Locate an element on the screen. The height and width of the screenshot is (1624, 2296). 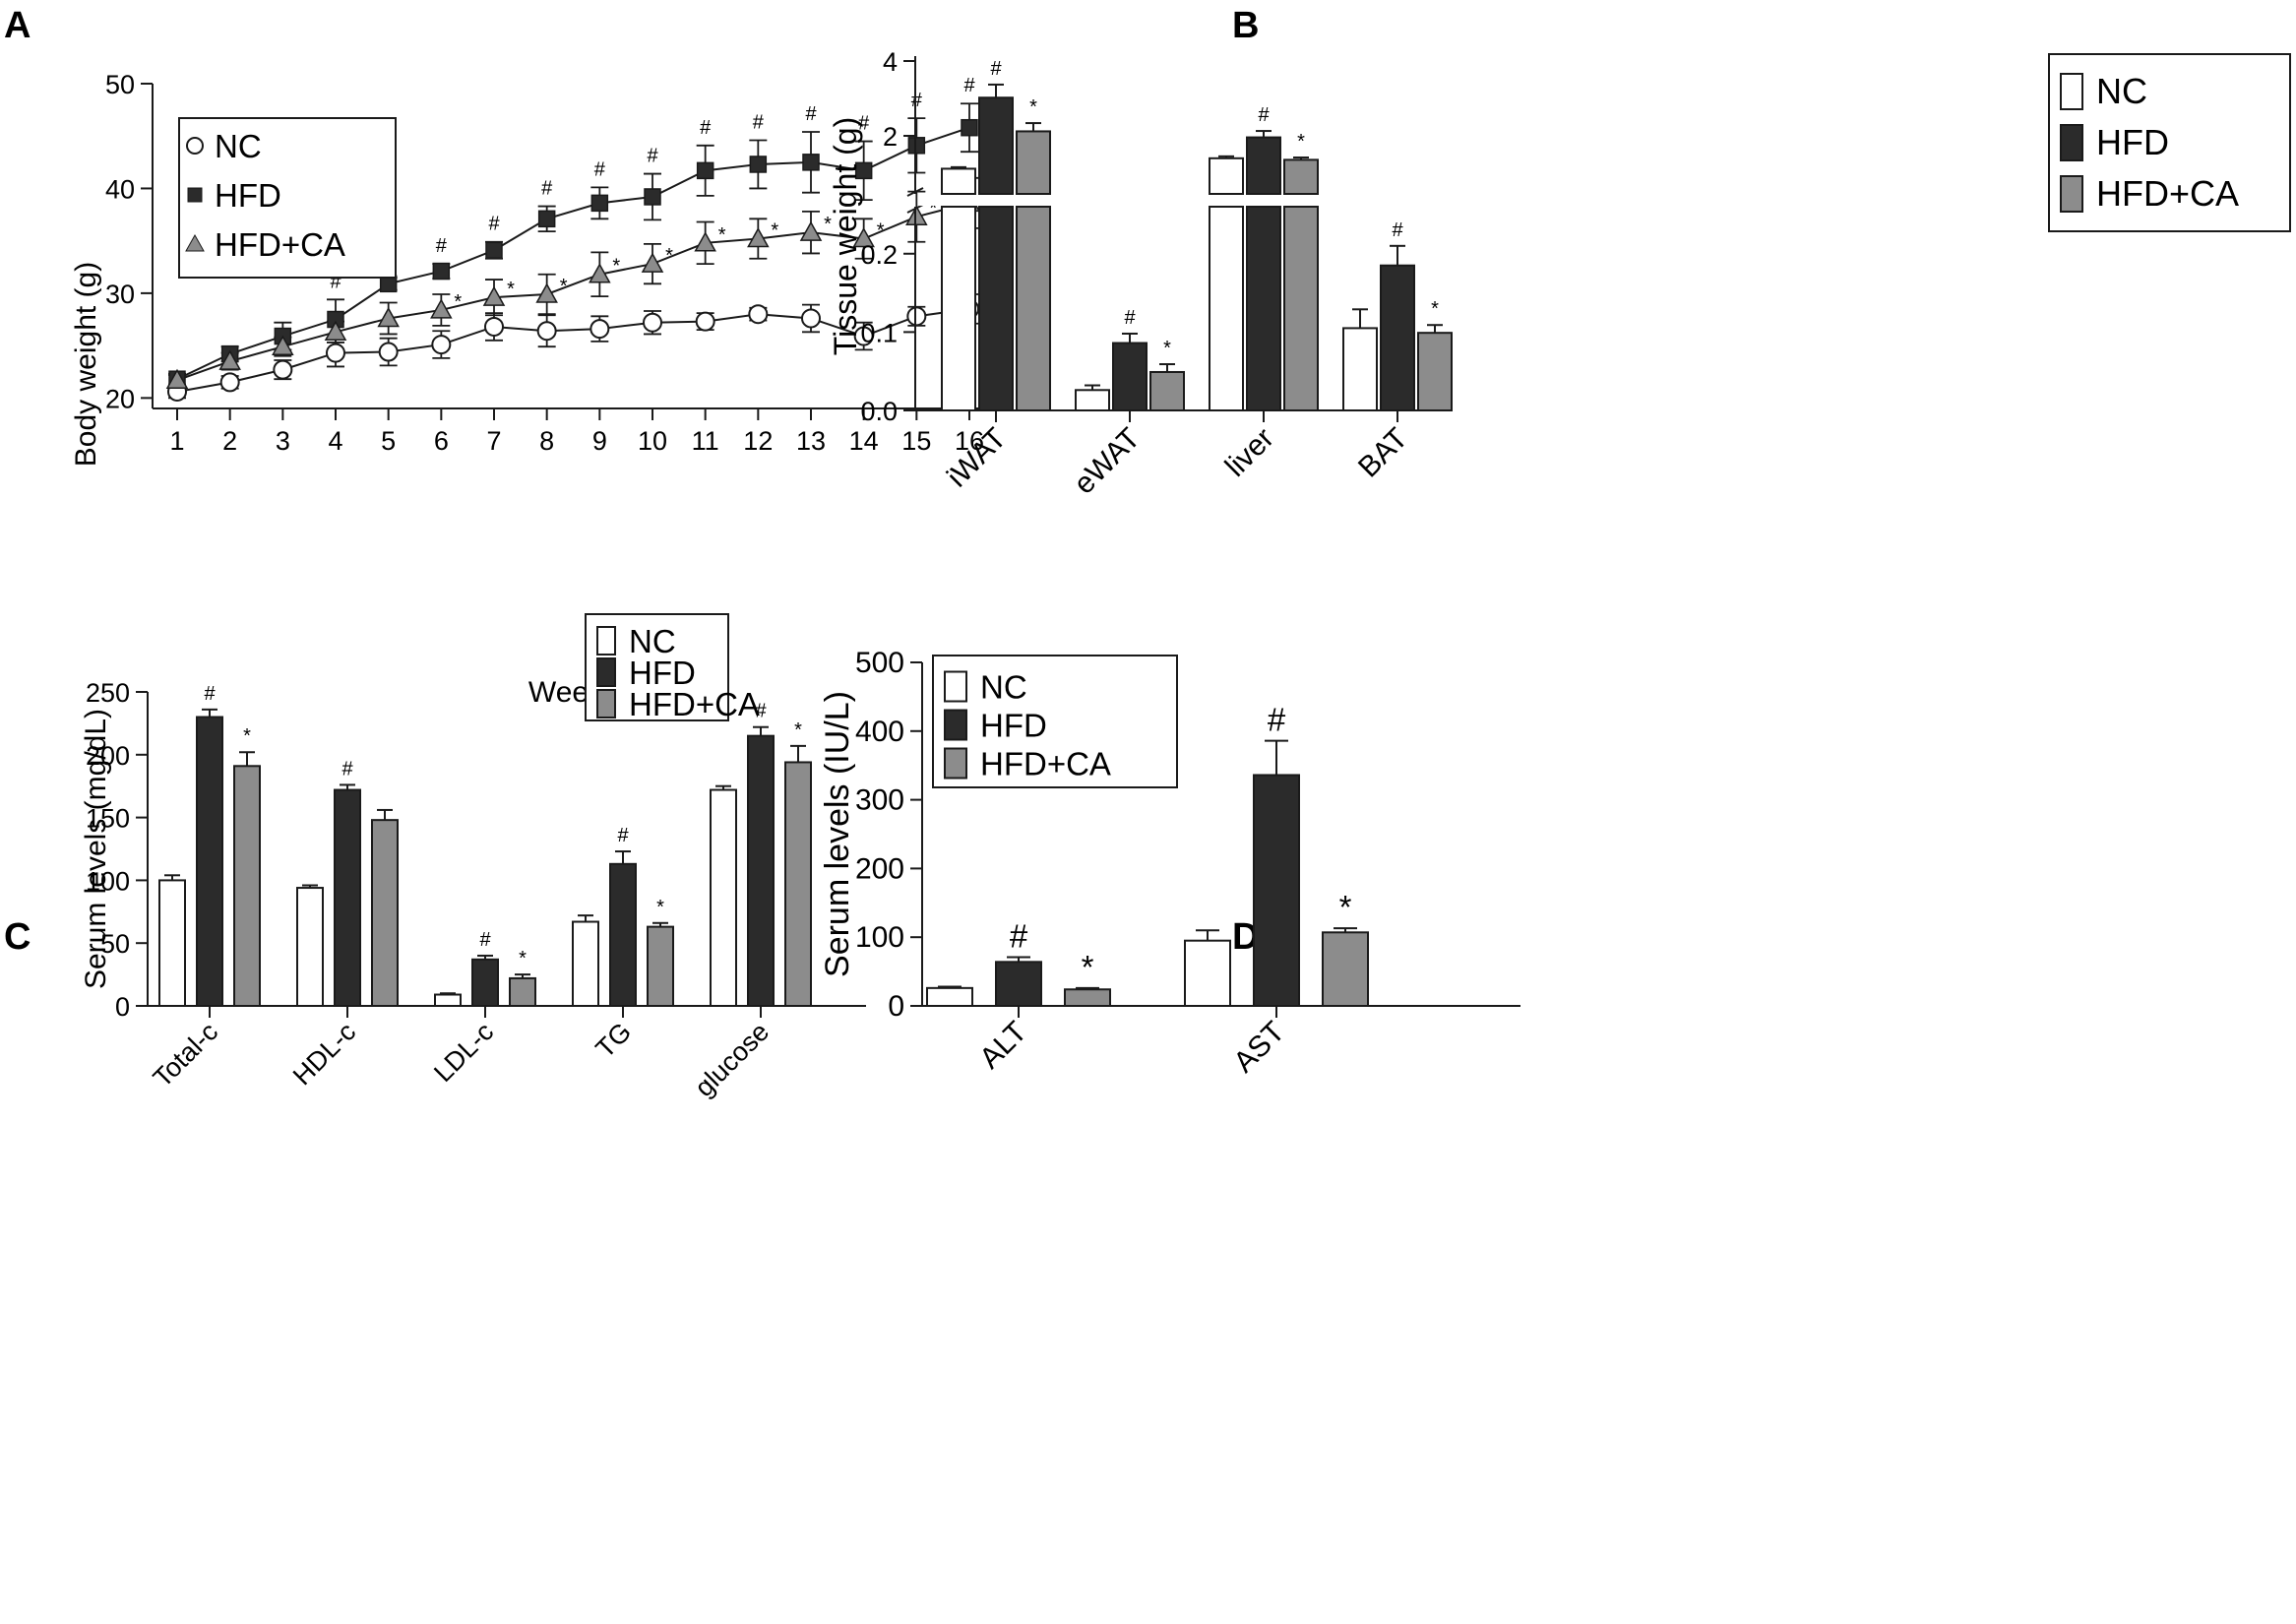
panel-b-bar-iWAT-HFD+CA-lower is located at coordinates (1034, 308).